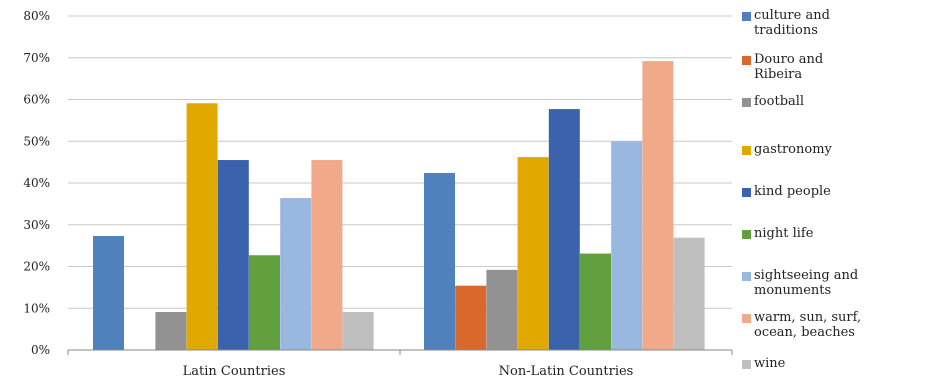 This screenshot has width=926, height=377. Describe the element at coordinates (834, 233) in the screenshot. I see `legend-item: night life` at that location.